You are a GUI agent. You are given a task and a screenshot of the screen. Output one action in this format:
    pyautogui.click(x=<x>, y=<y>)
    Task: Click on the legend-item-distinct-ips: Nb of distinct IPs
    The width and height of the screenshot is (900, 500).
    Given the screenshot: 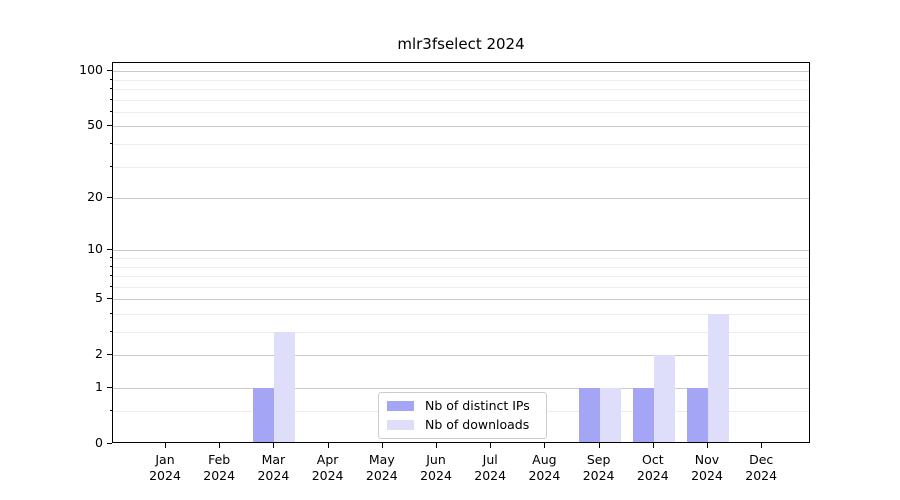 What is the action you would take?
    pyautogui.click(x=462, y=406)
    